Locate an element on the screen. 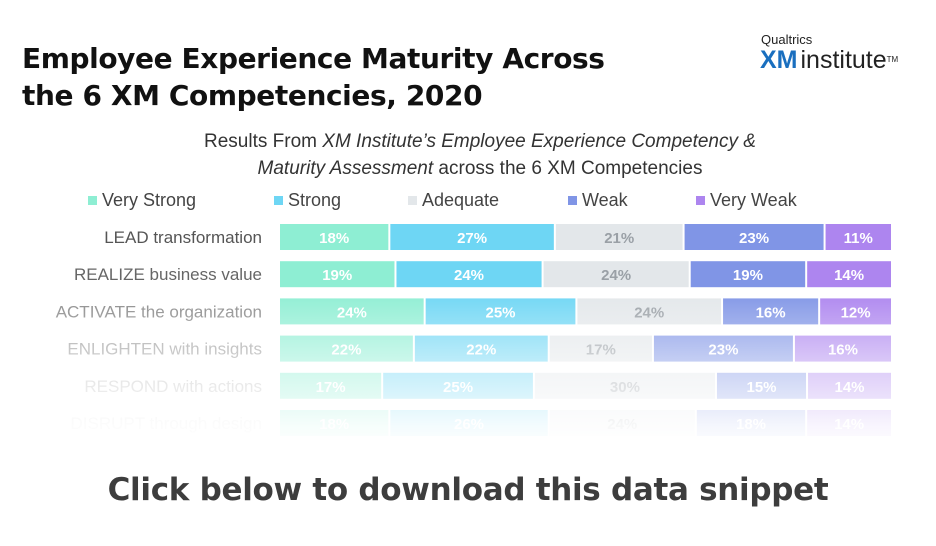  legend-item-adequate: Adequate is located at coordinates (453, 200).